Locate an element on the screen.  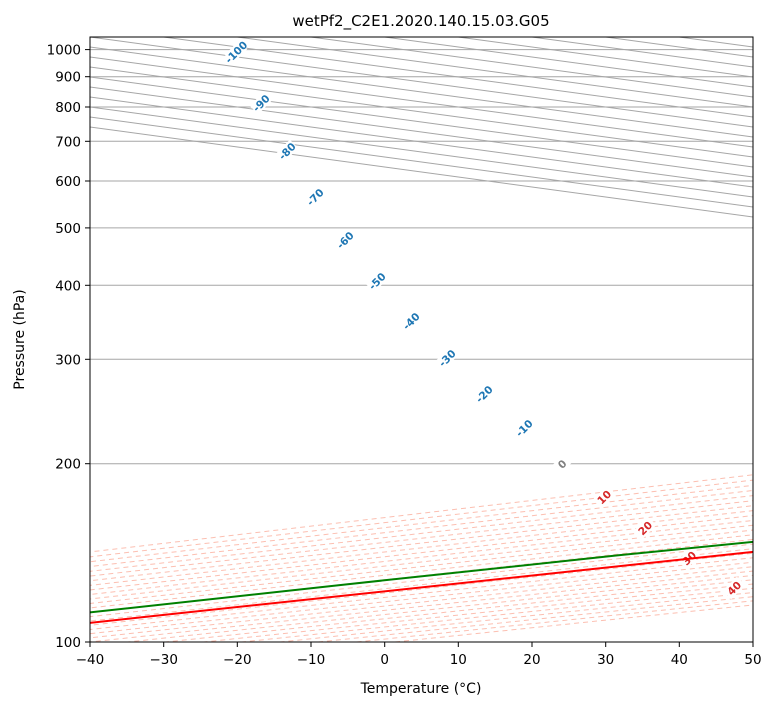
y-tick-label: 800 is located at coordinates (68, 108).